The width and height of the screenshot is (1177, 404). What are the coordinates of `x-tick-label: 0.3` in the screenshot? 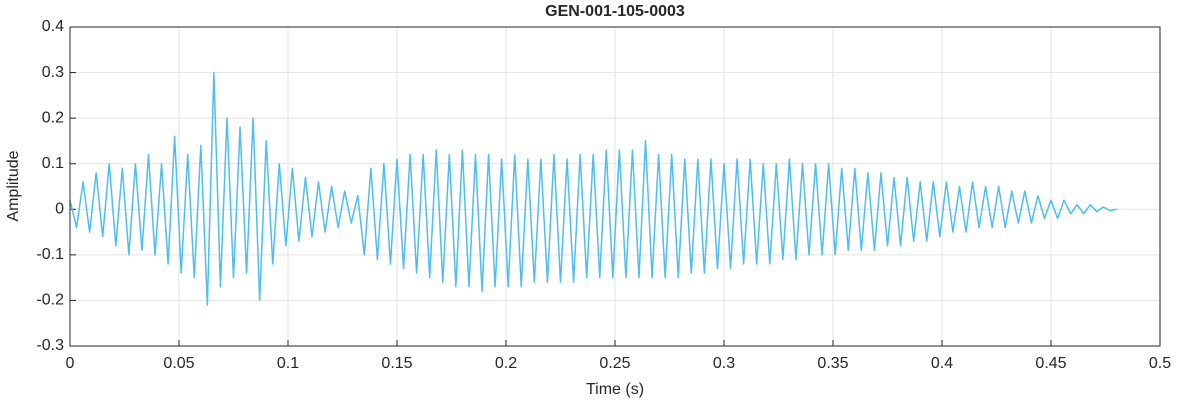 It's located at (724, 363).